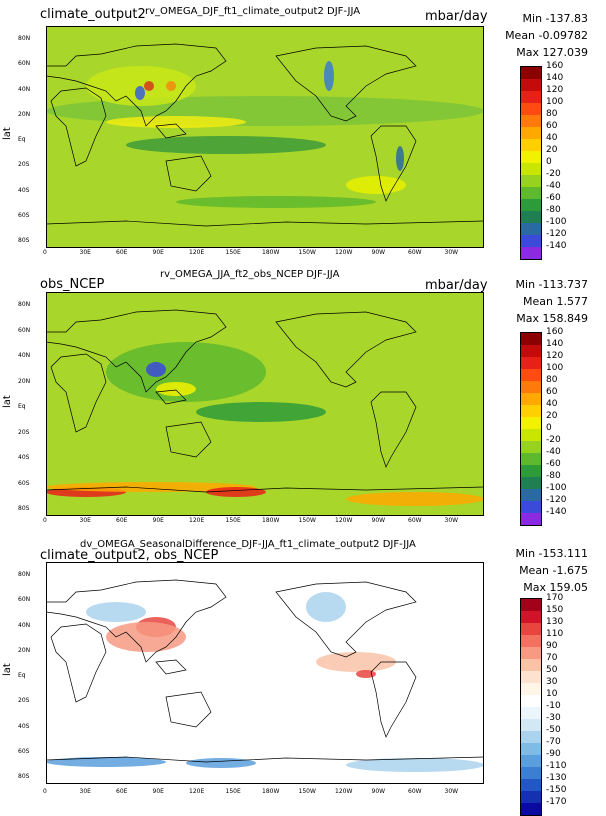 The height and width of the screenshot is (816, 606). Describe the element at coordinates (555, 102) in the screenshot. I see `colorbar-label: 100` at that location.